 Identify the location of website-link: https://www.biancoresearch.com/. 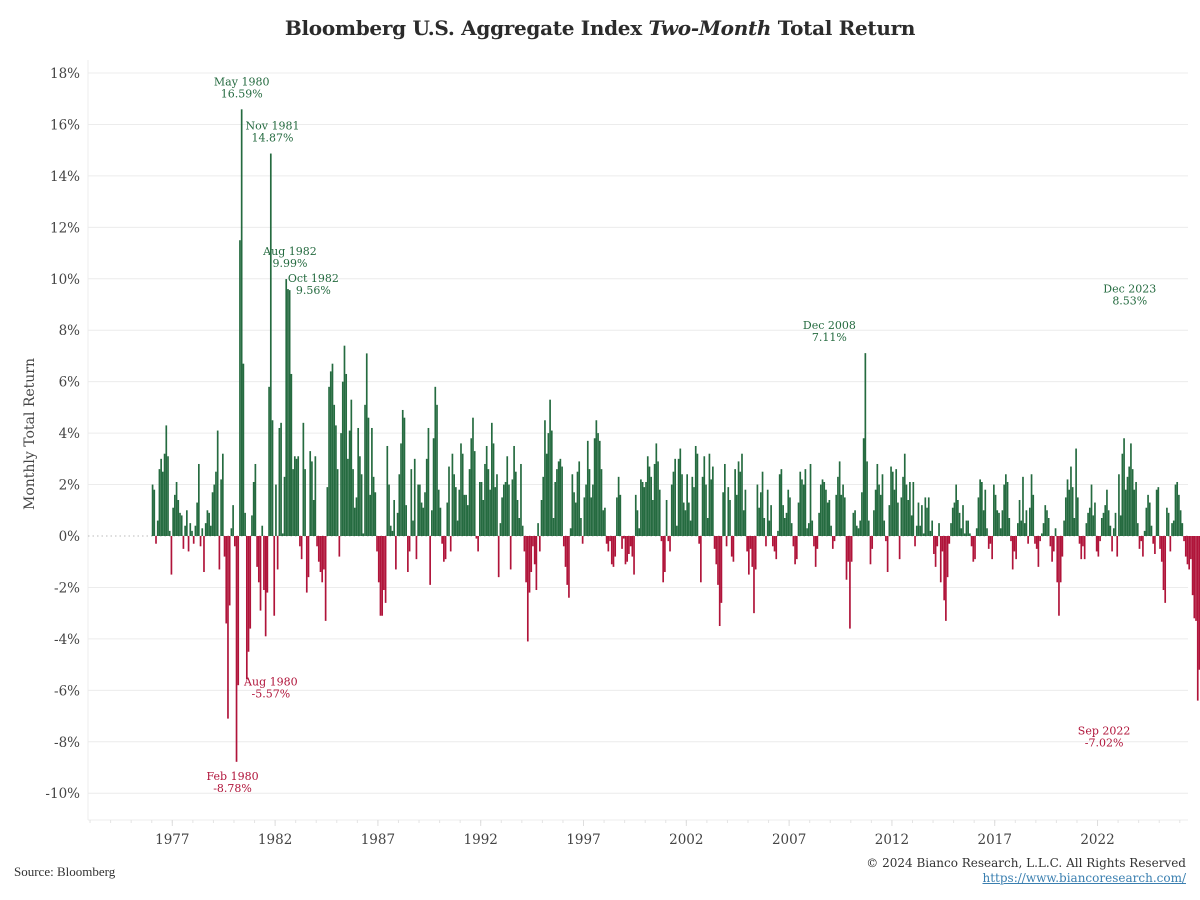
(1084, 878).